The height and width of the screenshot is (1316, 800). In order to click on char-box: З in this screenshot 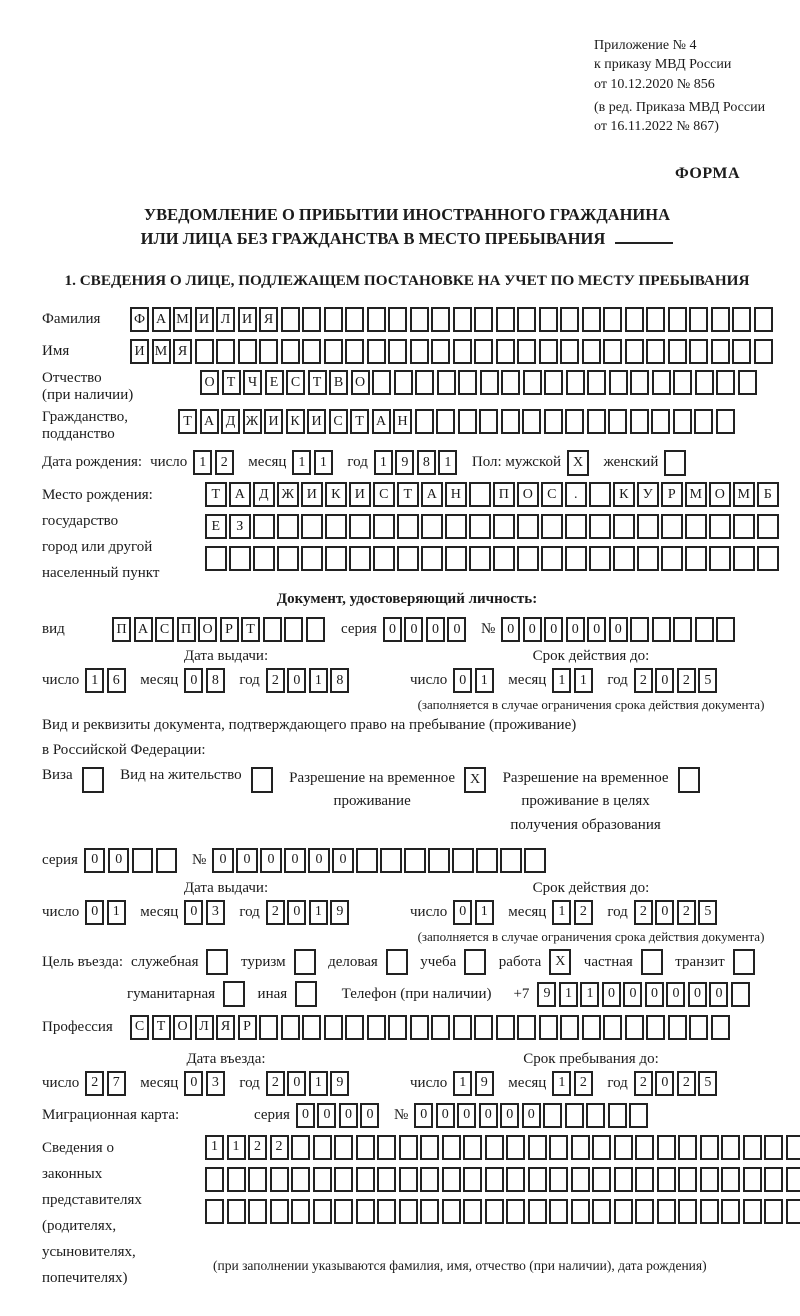, I will do `click(240, 526)`.